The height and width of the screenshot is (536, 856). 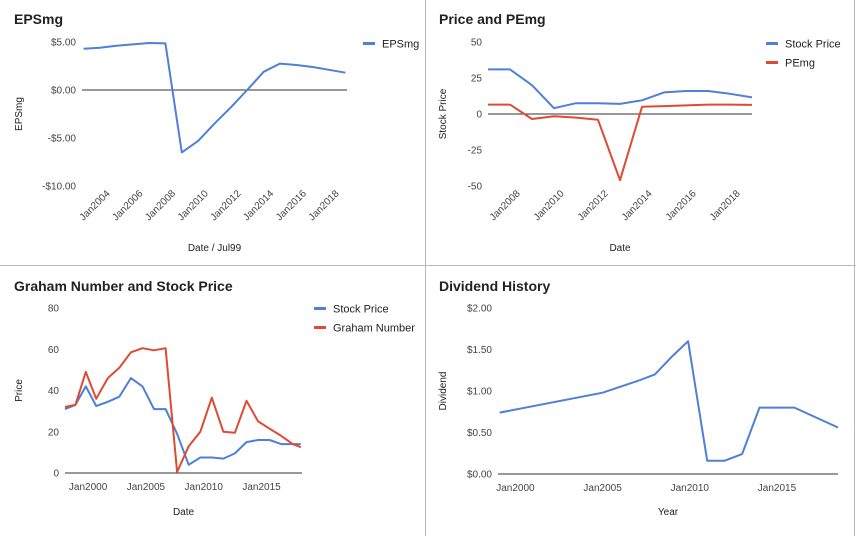 I want to click on series-line-graham-number, so click(x=183, y=410).